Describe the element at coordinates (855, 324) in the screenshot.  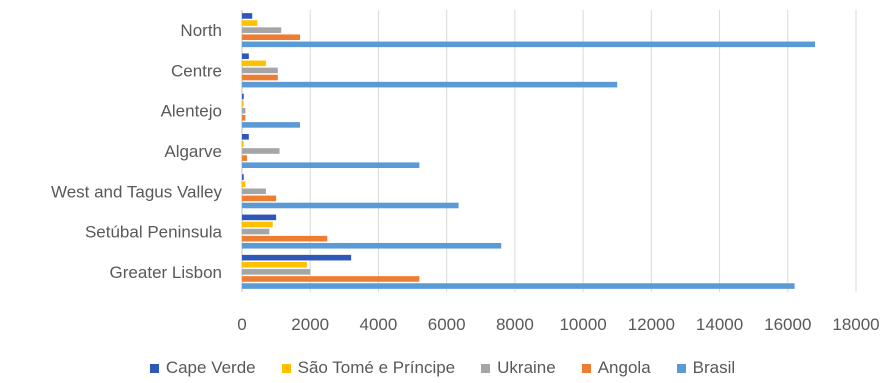
I see `x-tick-label: 18000` at that location.